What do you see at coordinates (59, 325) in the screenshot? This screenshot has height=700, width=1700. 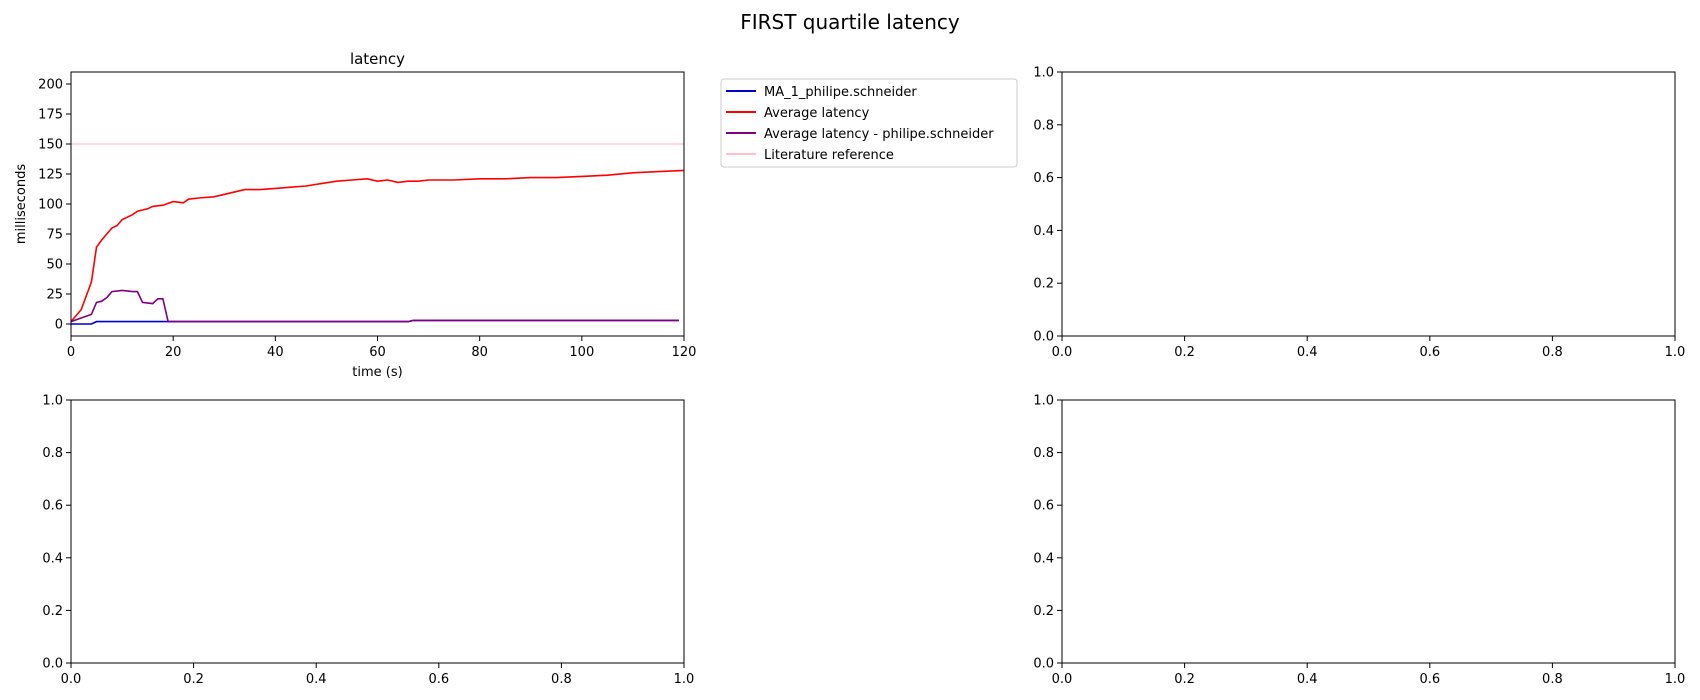 I see `y-tick-label: 0` at bounding box center [59, 325].